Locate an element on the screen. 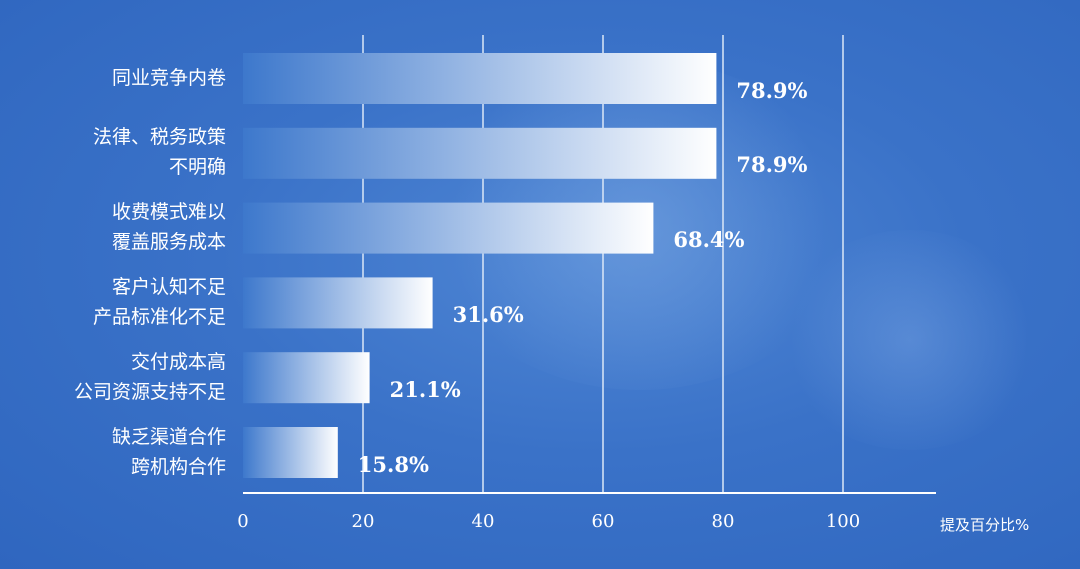 This screenshot has width=1080, height=569. value-label: 31.6% is located at coordinates (488, 314).